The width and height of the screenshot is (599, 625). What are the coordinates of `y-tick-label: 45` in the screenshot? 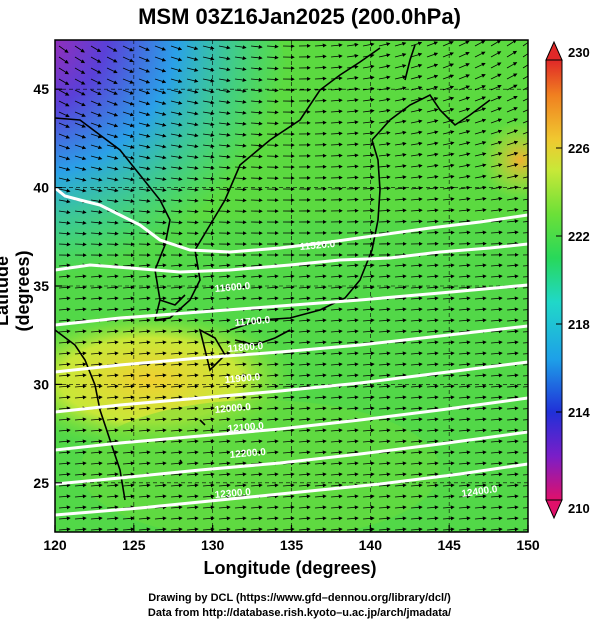 It's located at (41, 89).